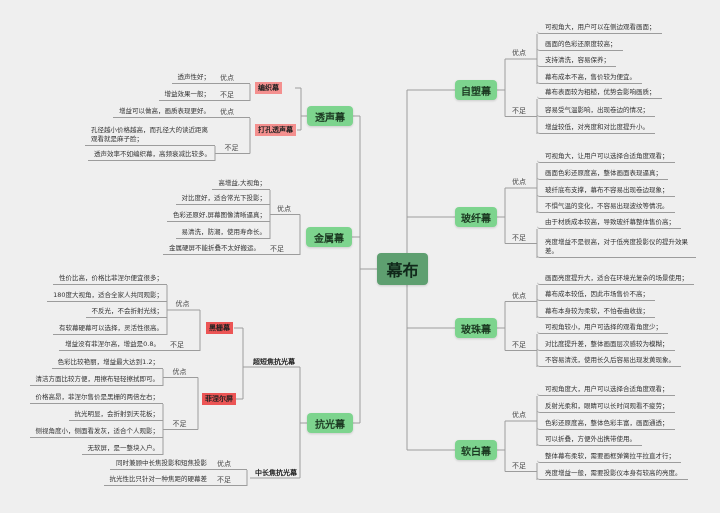 Image resolution: width=720 pixels, height=513 pixels. What do you see at coordinates (175, 480) in the screenshot?
I see `list-item: 抗光性比只针对一种焦距的硬幕差` at bounding box center [175, 480].